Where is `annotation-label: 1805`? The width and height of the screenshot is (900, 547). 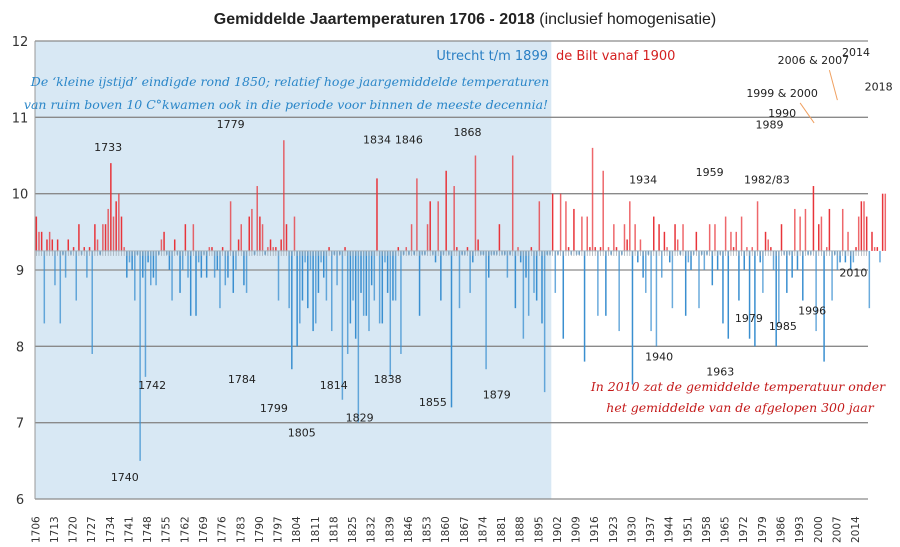
annotation-label: 1805 is located at coordinates (302, 433).